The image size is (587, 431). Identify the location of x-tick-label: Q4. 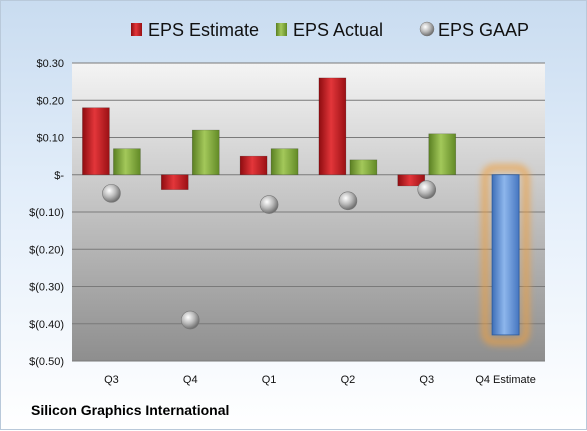
(190, 380).